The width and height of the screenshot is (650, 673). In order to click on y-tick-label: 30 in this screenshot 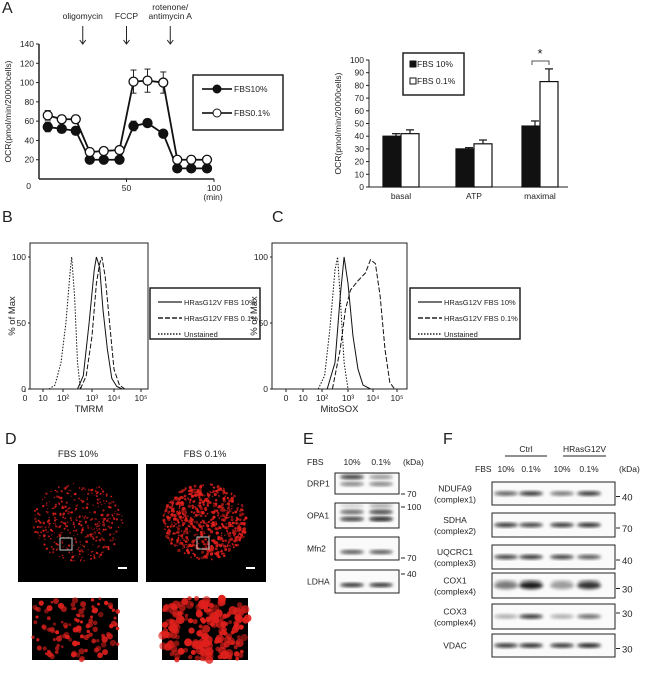, I will do `click(360, 149)`.